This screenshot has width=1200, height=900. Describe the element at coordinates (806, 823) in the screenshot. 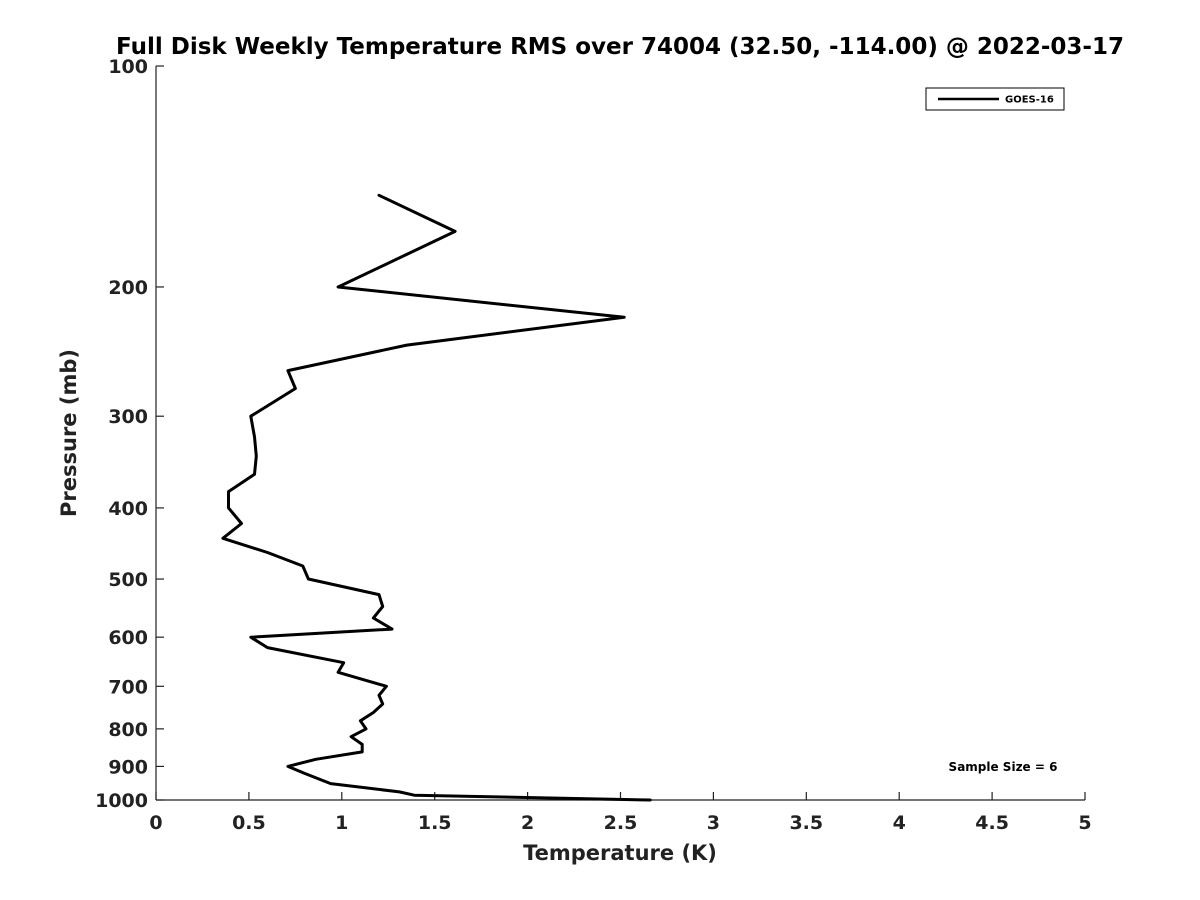

I see `x-tick-label: 3.5` at that location.